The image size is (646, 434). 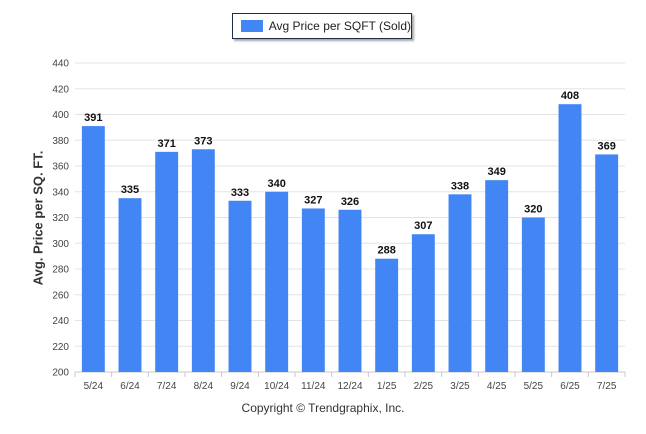 I want to click on x-tick-label: 3/25, so click(x=460, y=386).